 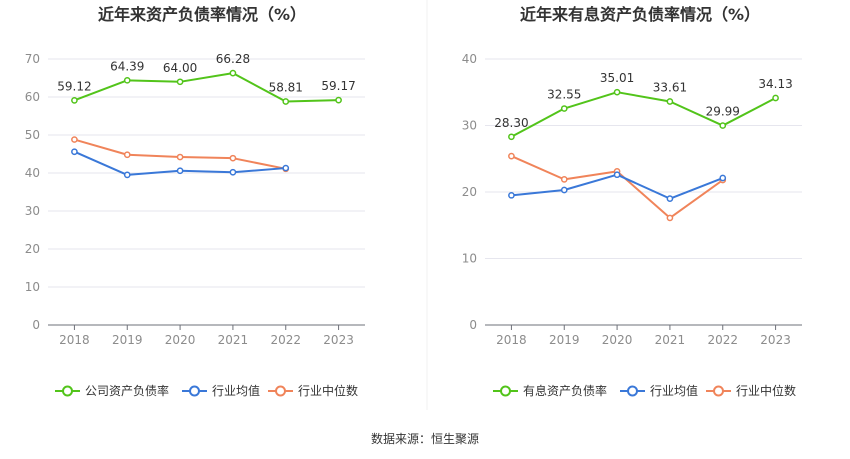 I want to click on legend-label: 公司资产负债率, so click(x=127, y=390).